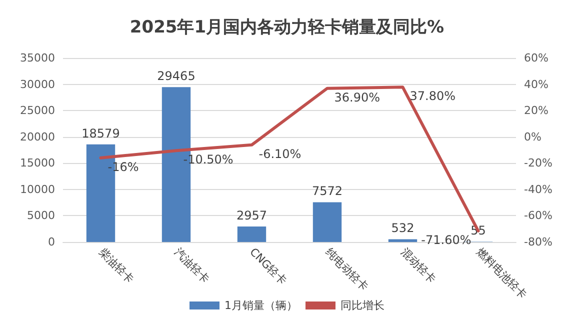 The image size is (574, 330). What do you see at coordinates (176, 76) in the screenshot?
I see `data-label: 29465` at bounding box center [176, 76].